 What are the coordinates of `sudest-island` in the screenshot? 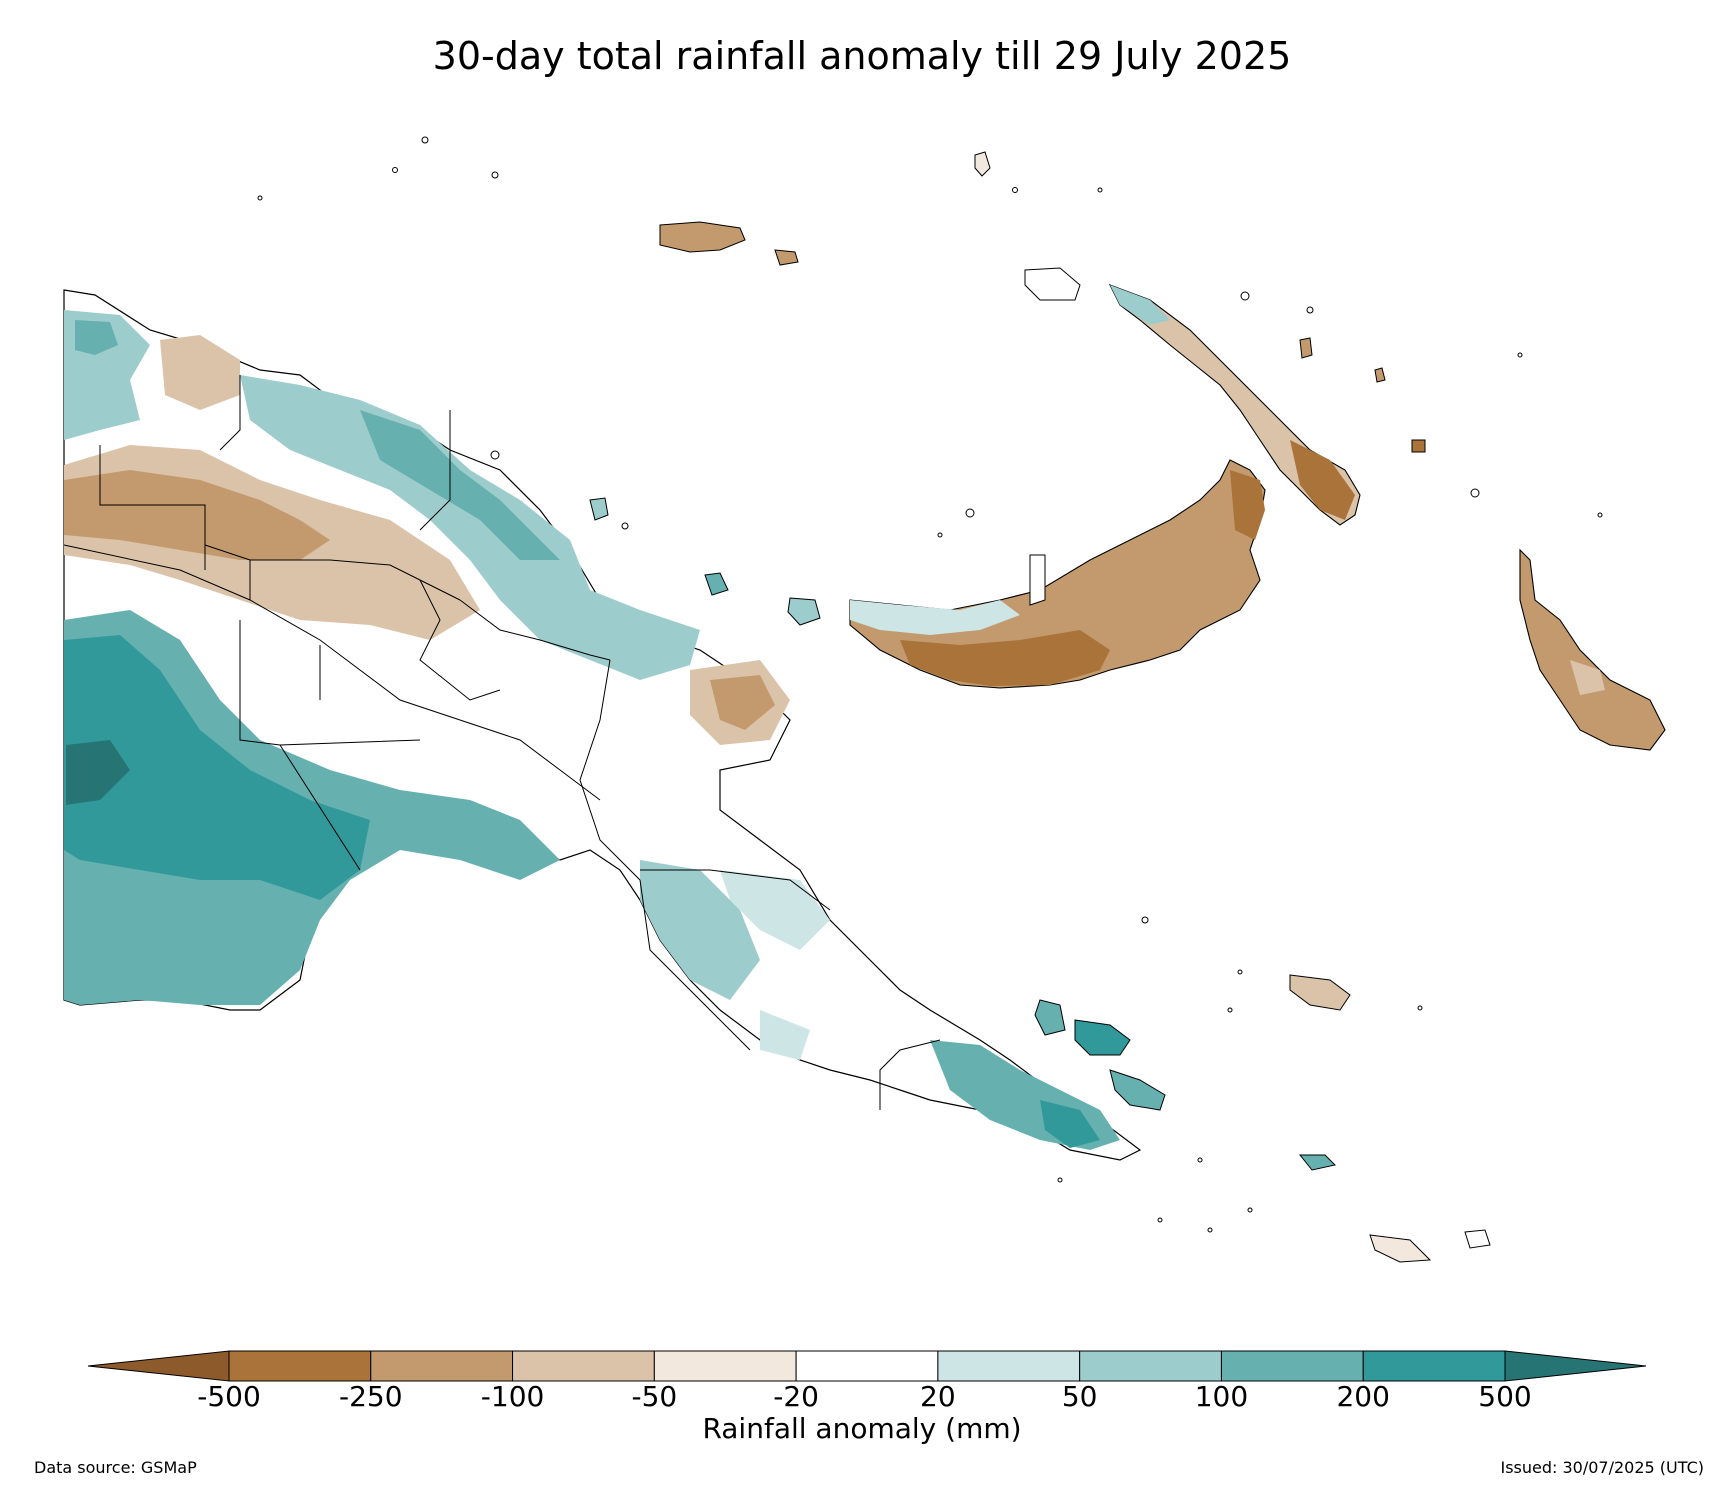 It's located at (1400, 1248).